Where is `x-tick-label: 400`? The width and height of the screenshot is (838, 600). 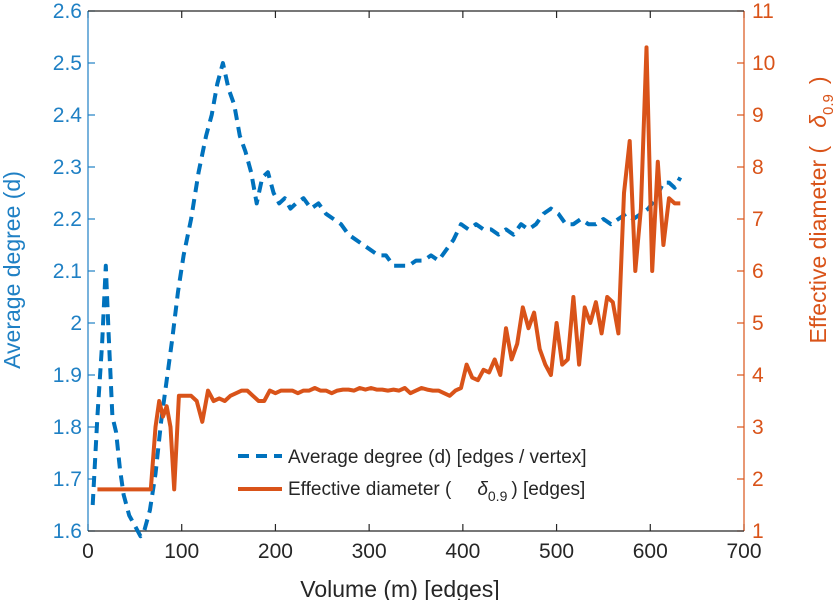 x-tick-label: 400 is located at coordinates (462, 551).